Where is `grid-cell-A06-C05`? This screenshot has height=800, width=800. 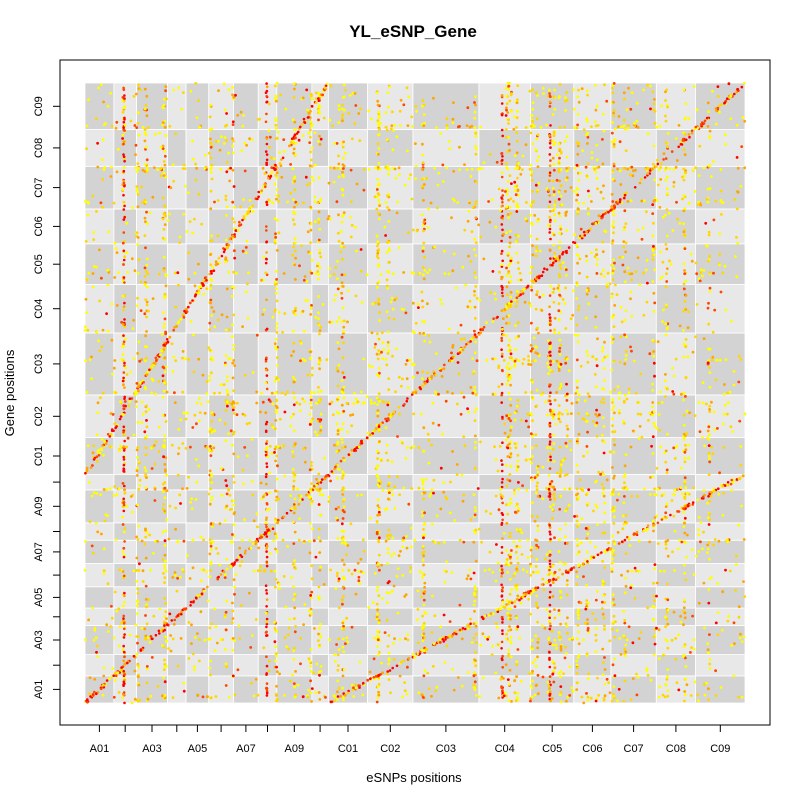 grid-cell-A06-C05 is located at coordinates (221, 264).